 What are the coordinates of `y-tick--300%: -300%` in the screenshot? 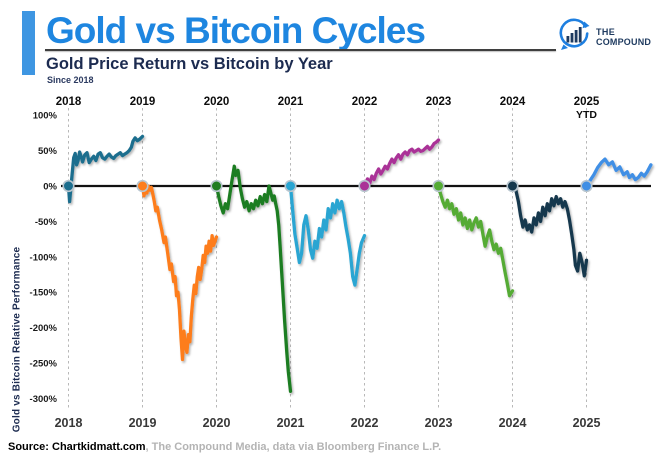 It's located at (44, 399).